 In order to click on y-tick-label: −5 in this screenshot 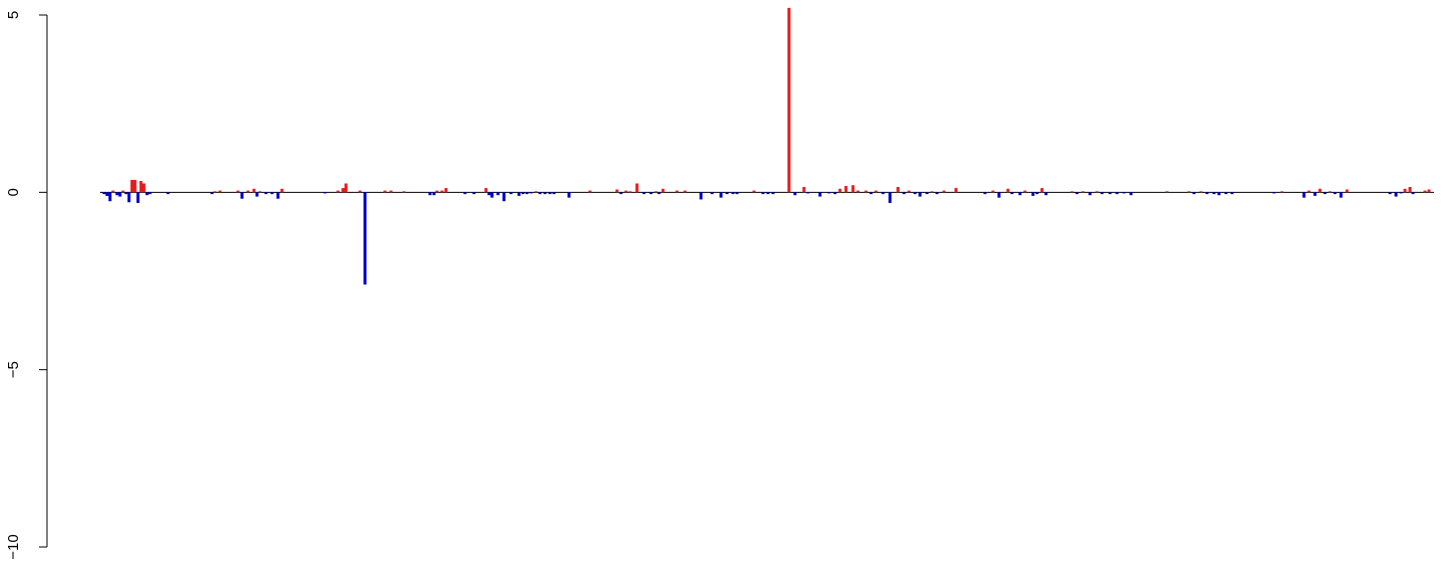, I will do `click(13, 369)`.